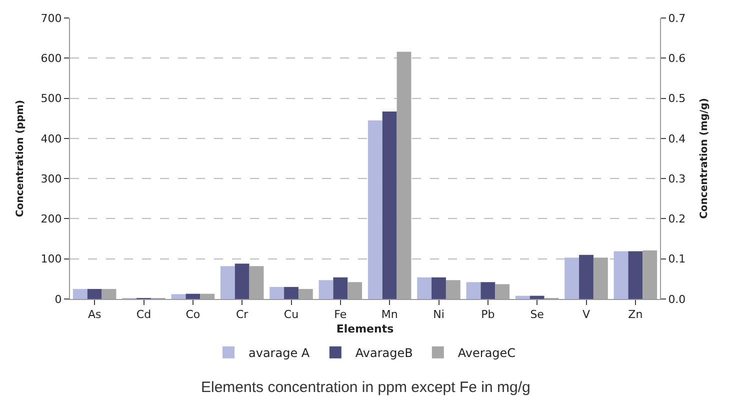 This screenshot has width=735, height=409. Describe the element at coordinates (365, 387) in the screenshot. I see `text: Elements concentration in ppm except Fe in mg/g` at that location.